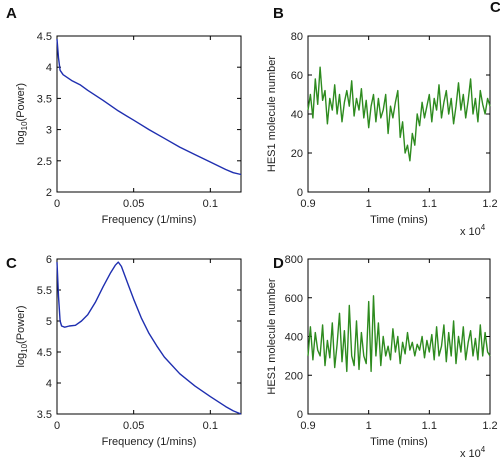  What do you see at coordinates (294, 338) in the screenshot?
I see `y-tick-label: 400` at bounding box center [294, 338].